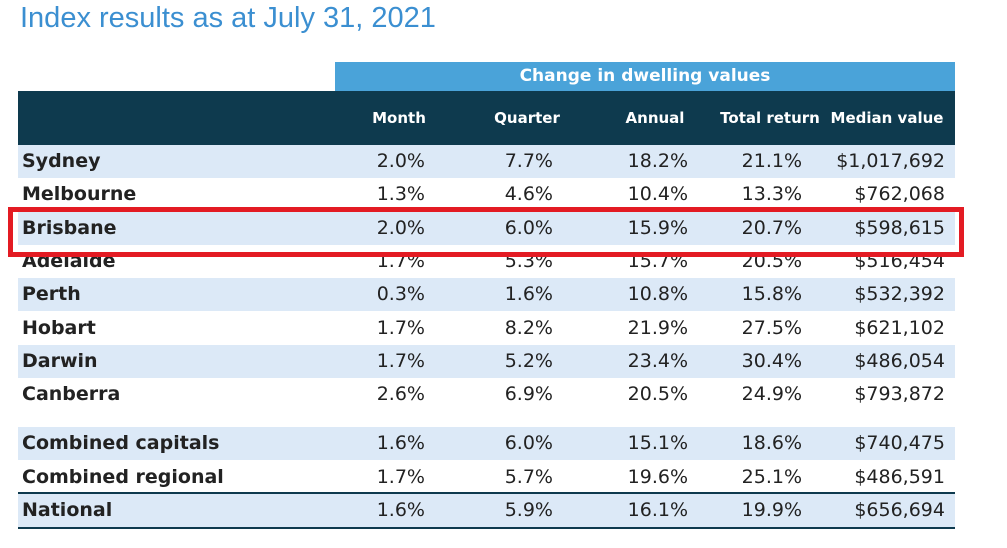 Image resolution: width=1007 pixels, height=548 pixels. What do you see at coordinates (528, 327) in the screenshot?
I see `cell-value: 8.2%` at bounding box center [528, 327].